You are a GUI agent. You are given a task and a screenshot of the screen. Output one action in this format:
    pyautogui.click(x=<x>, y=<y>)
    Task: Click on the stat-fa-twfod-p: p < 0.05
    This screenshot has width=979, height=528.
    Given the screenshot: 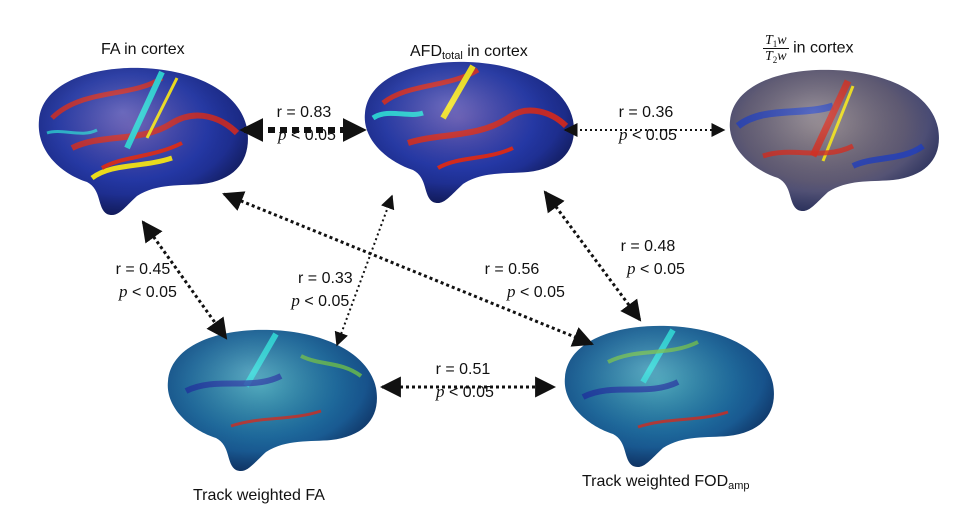 What is the action you would take?
    pyautogui.click(x=536, y=291)
    